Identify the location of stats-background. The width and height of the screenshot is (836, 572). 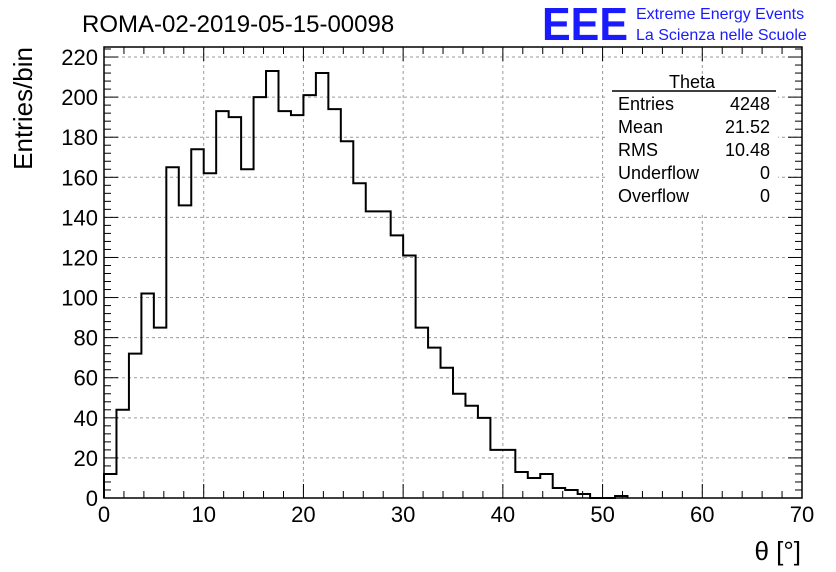
(692, 145).